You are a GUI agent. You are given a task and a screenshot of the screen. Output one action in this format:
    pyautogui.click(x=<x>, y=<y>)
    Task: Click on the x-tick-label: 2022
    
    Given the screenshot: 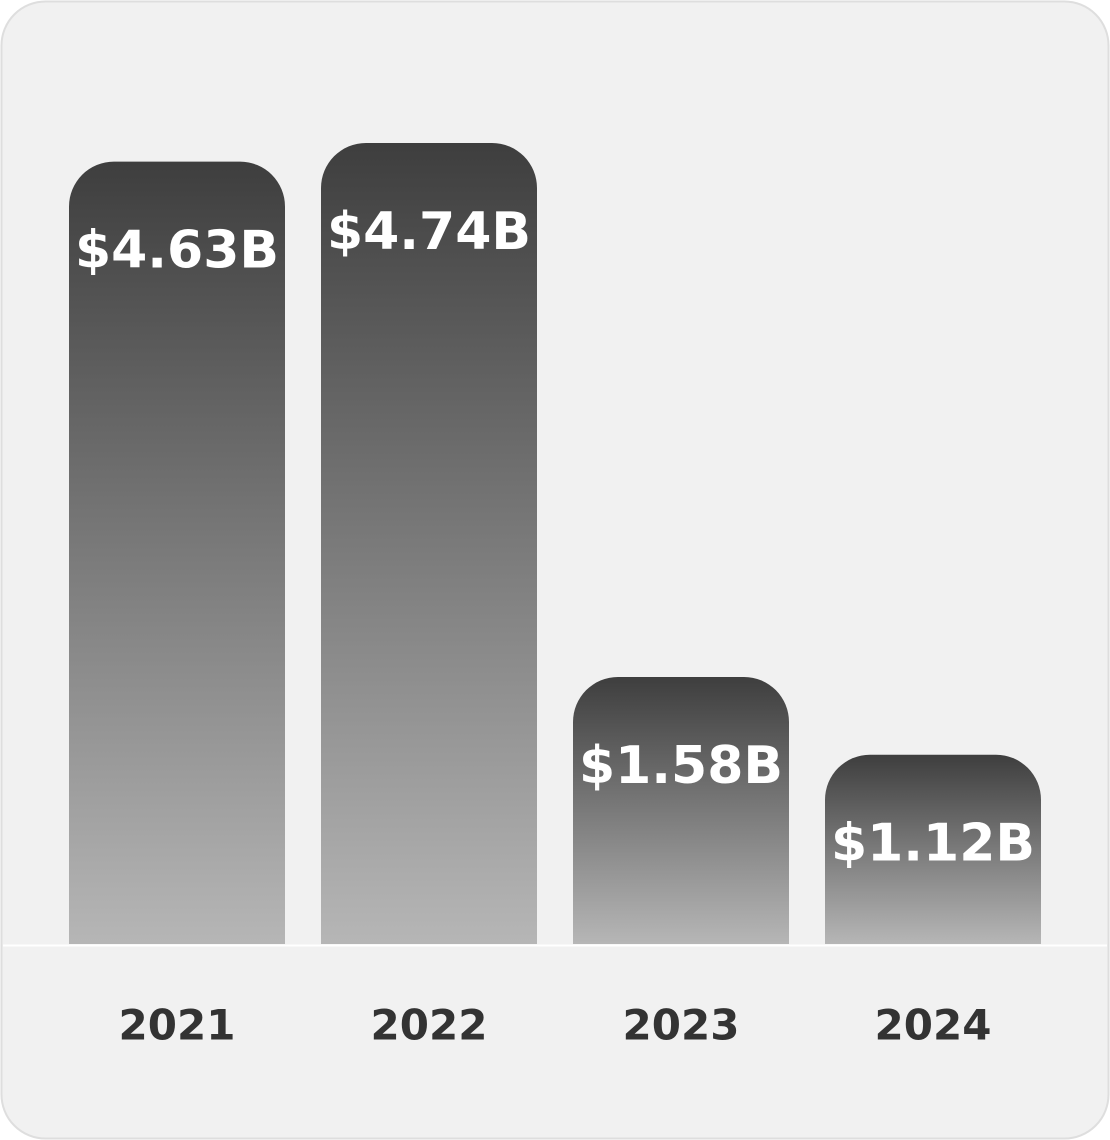 What is the action you would take?
    pyautogui.click(x=429, y=1025)
    